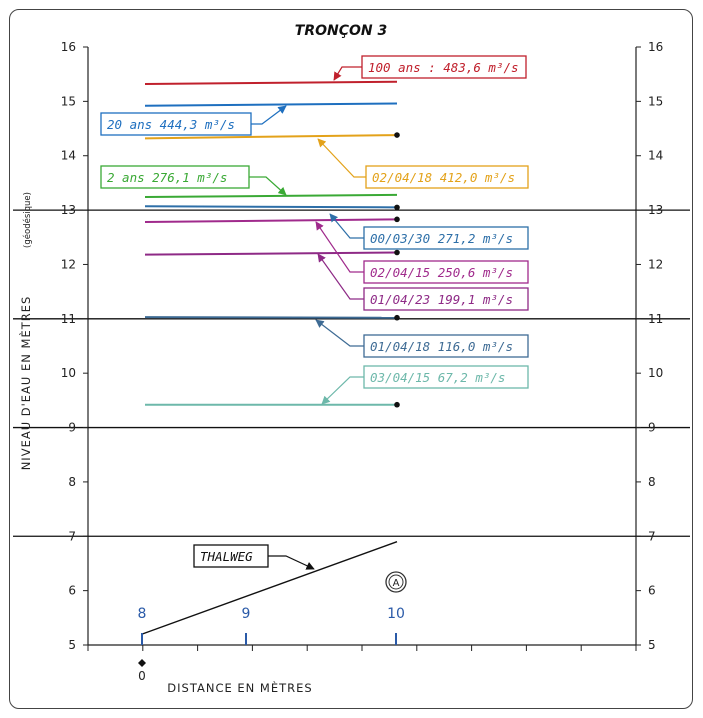 This screenshot has height=718, width=703. What do you see at coordinates (443, 177) in the screenshot?
I see `legend-label: 02/04/18 412,0 m³/s` at bounding box center [443, 177].